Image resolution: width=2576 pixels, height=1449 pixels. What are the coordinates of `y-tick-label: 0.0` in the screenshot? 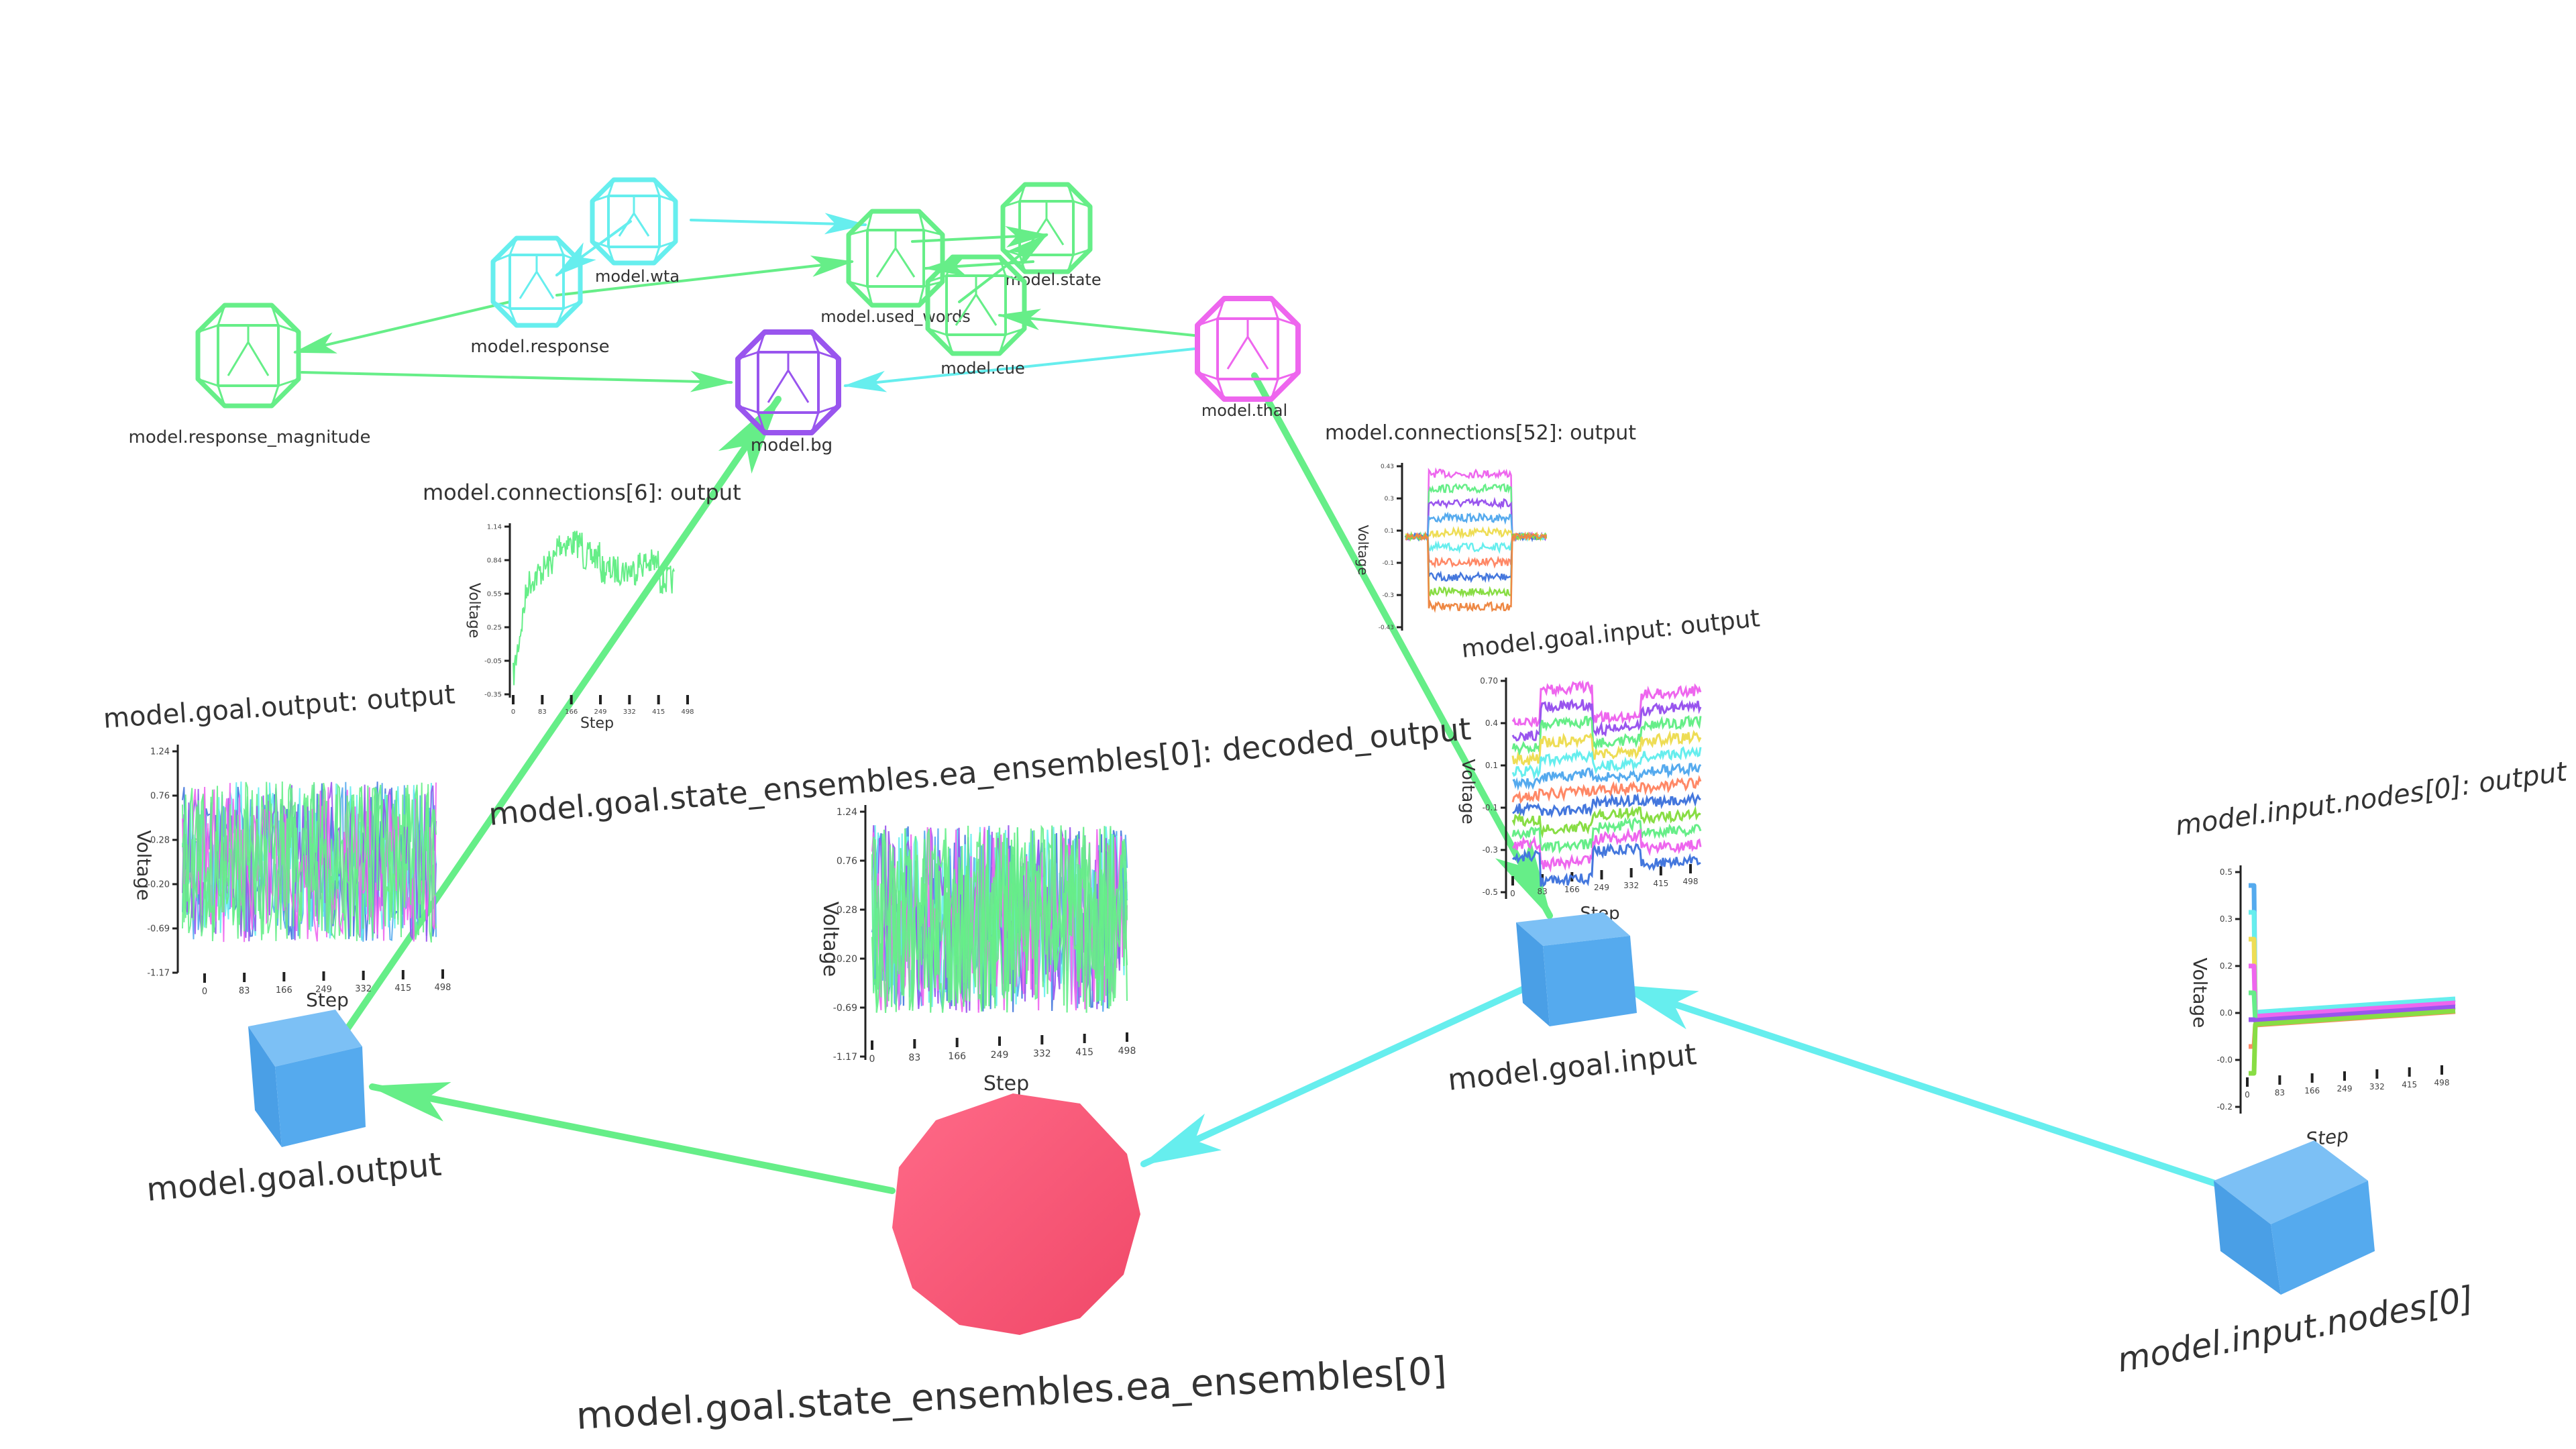 It's located at (2226, 1013).